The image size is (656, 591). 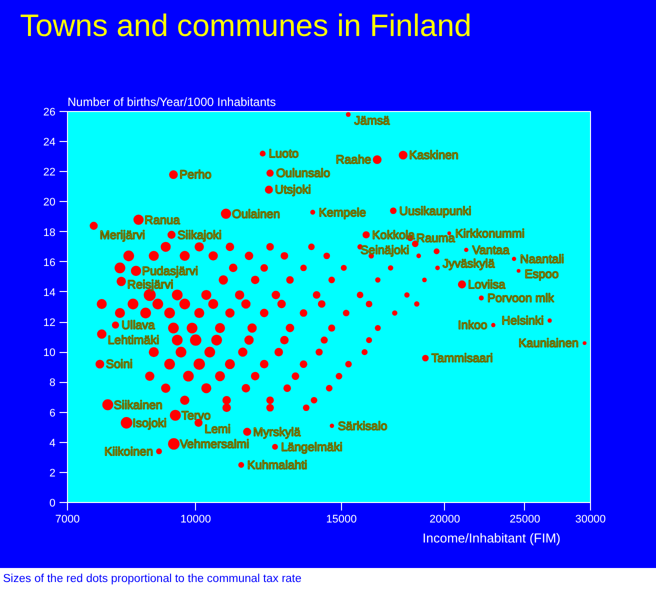 I want to click on y-tick-label: 8, so click(x=52, y=383).